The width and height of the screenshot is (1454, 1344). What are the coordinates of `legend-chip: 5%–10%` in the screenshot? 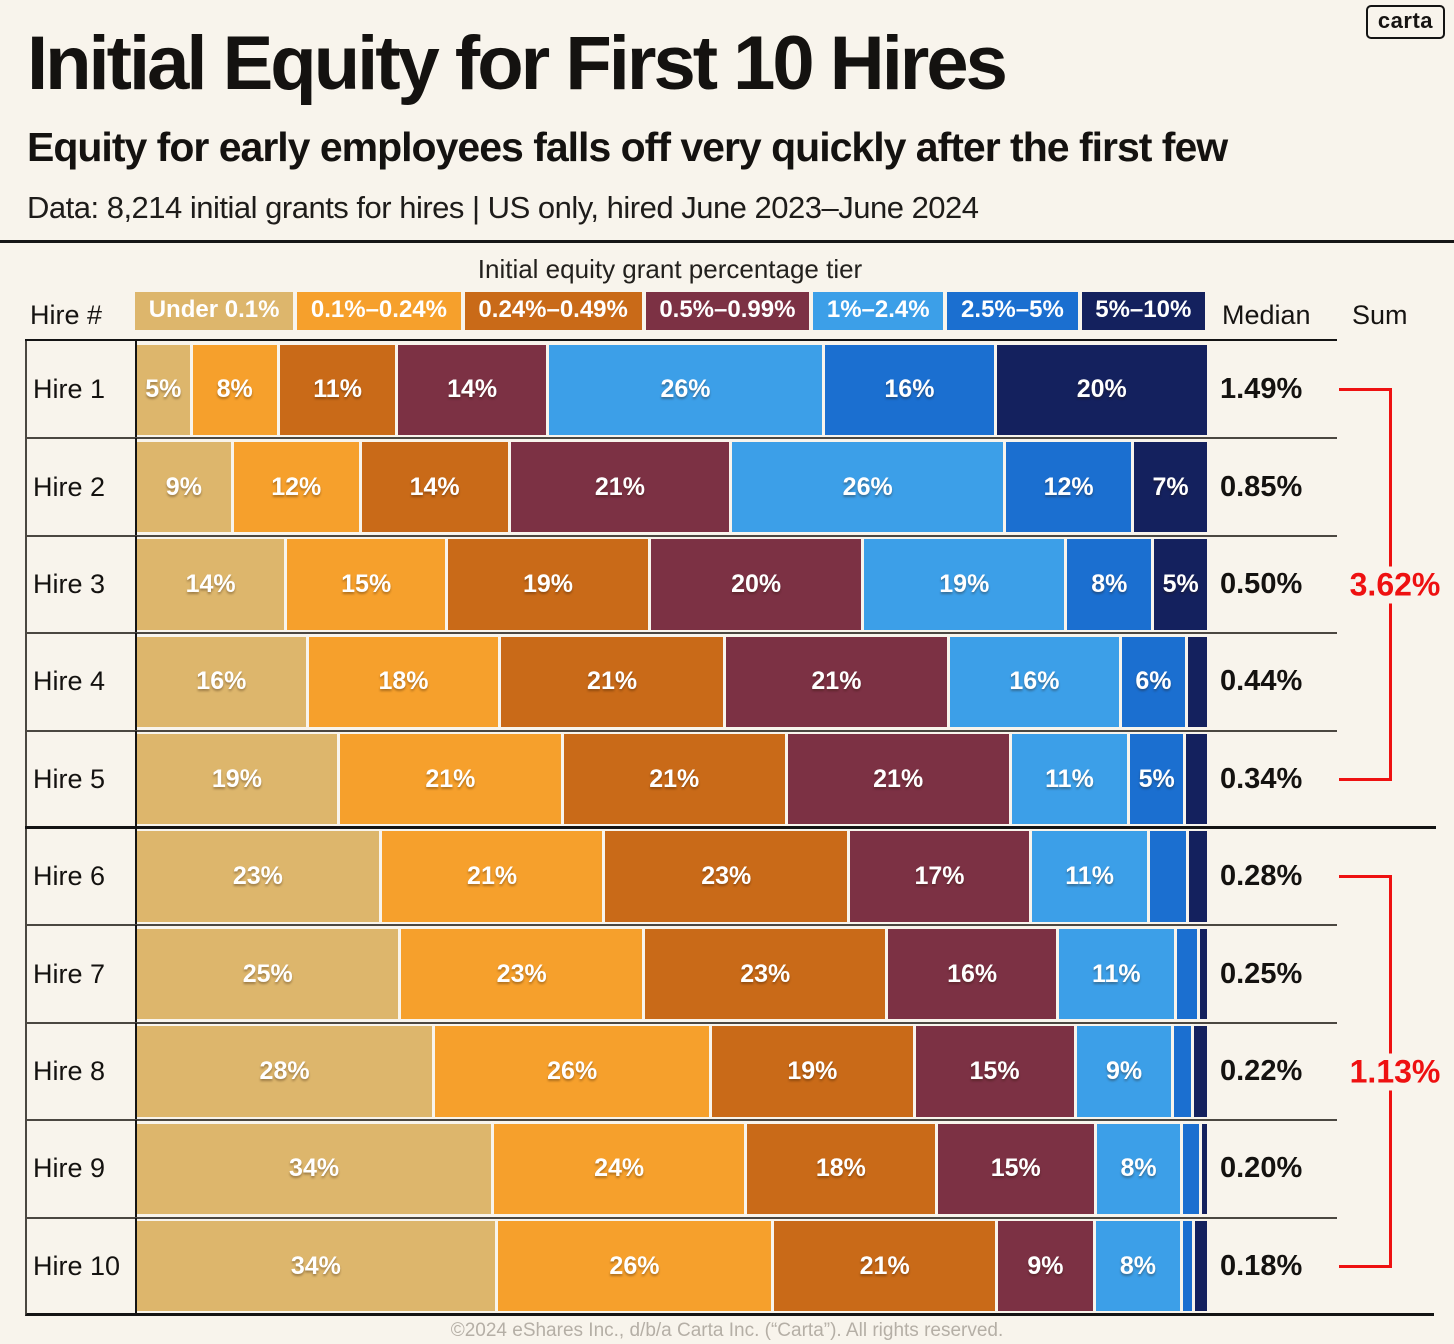 It's located at (1143, 311).